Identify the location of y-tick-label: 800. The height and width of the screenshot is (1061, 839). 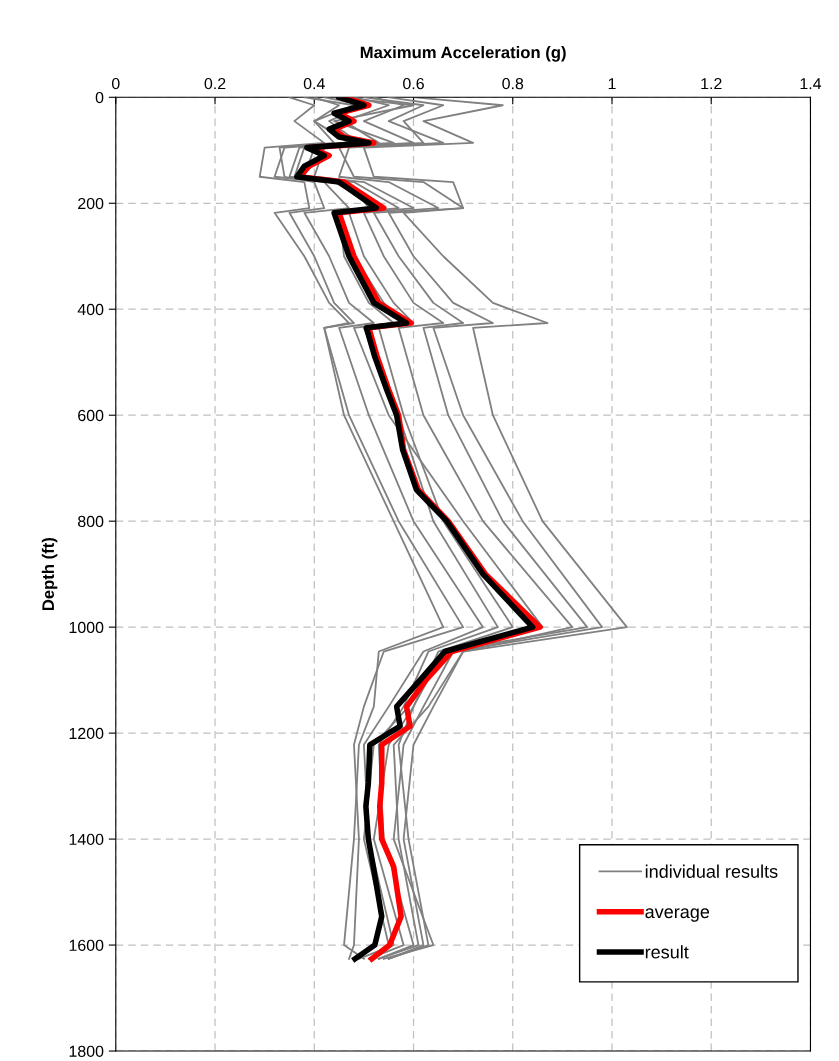
(91, 521).